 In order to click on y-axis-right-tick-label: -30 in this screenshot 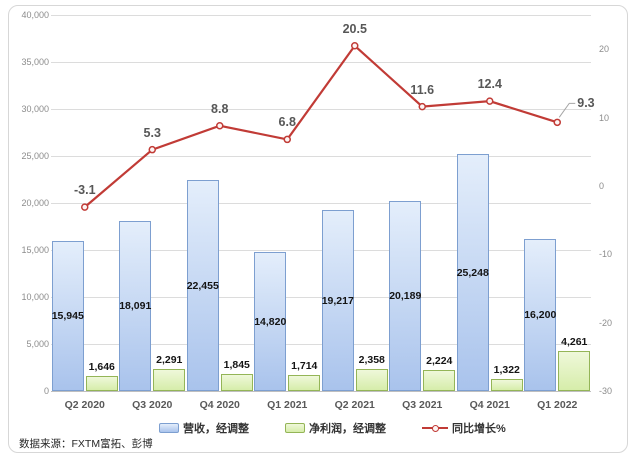, I will do `click(606, 391)`.